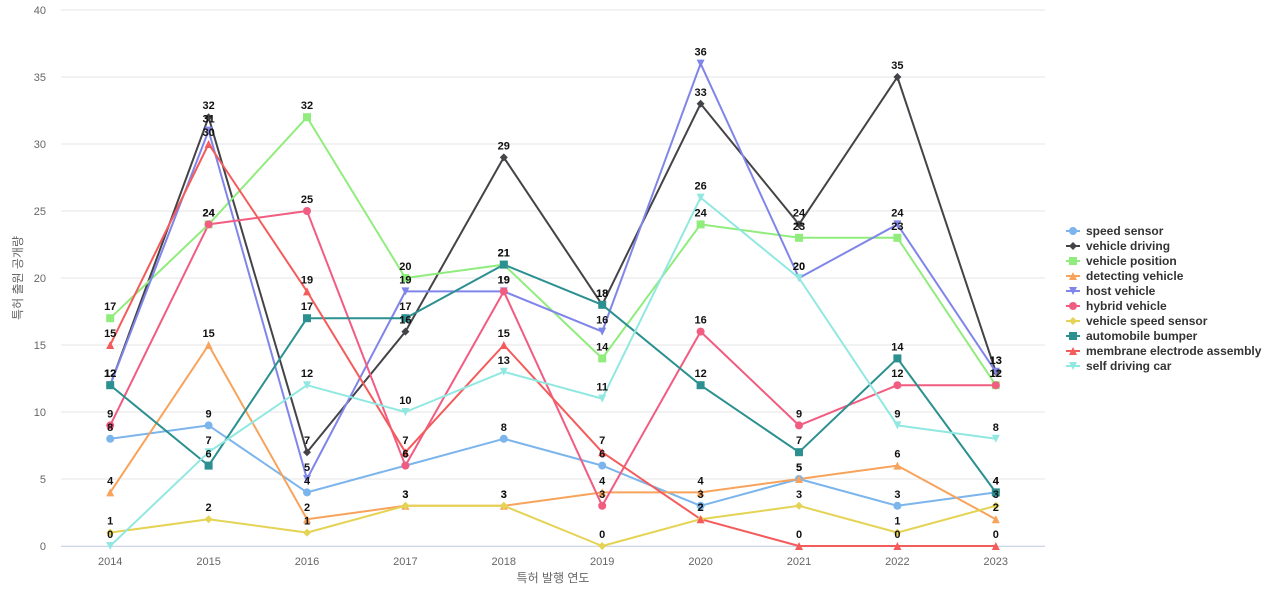 This screenshot has height=600, width=1280. Describe the element at coordinates (504, 562) in the screenshot. I see `x-tick-label: 2018` at that location.